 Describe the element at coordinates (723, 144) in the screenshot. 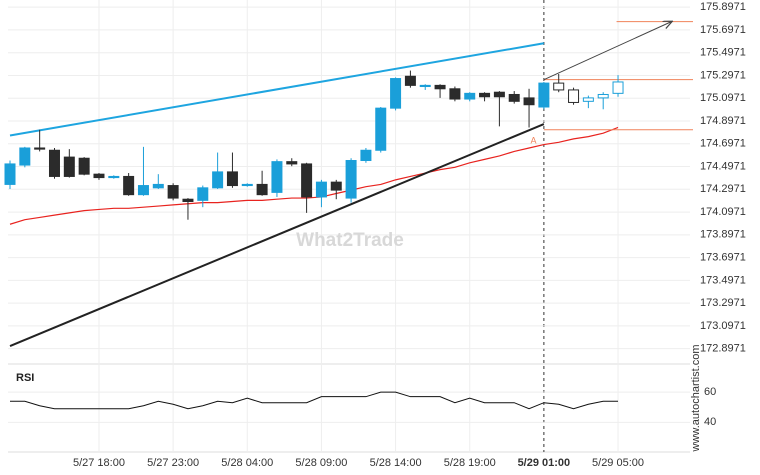

I see `y-tick-label: 174.6971` at that location.